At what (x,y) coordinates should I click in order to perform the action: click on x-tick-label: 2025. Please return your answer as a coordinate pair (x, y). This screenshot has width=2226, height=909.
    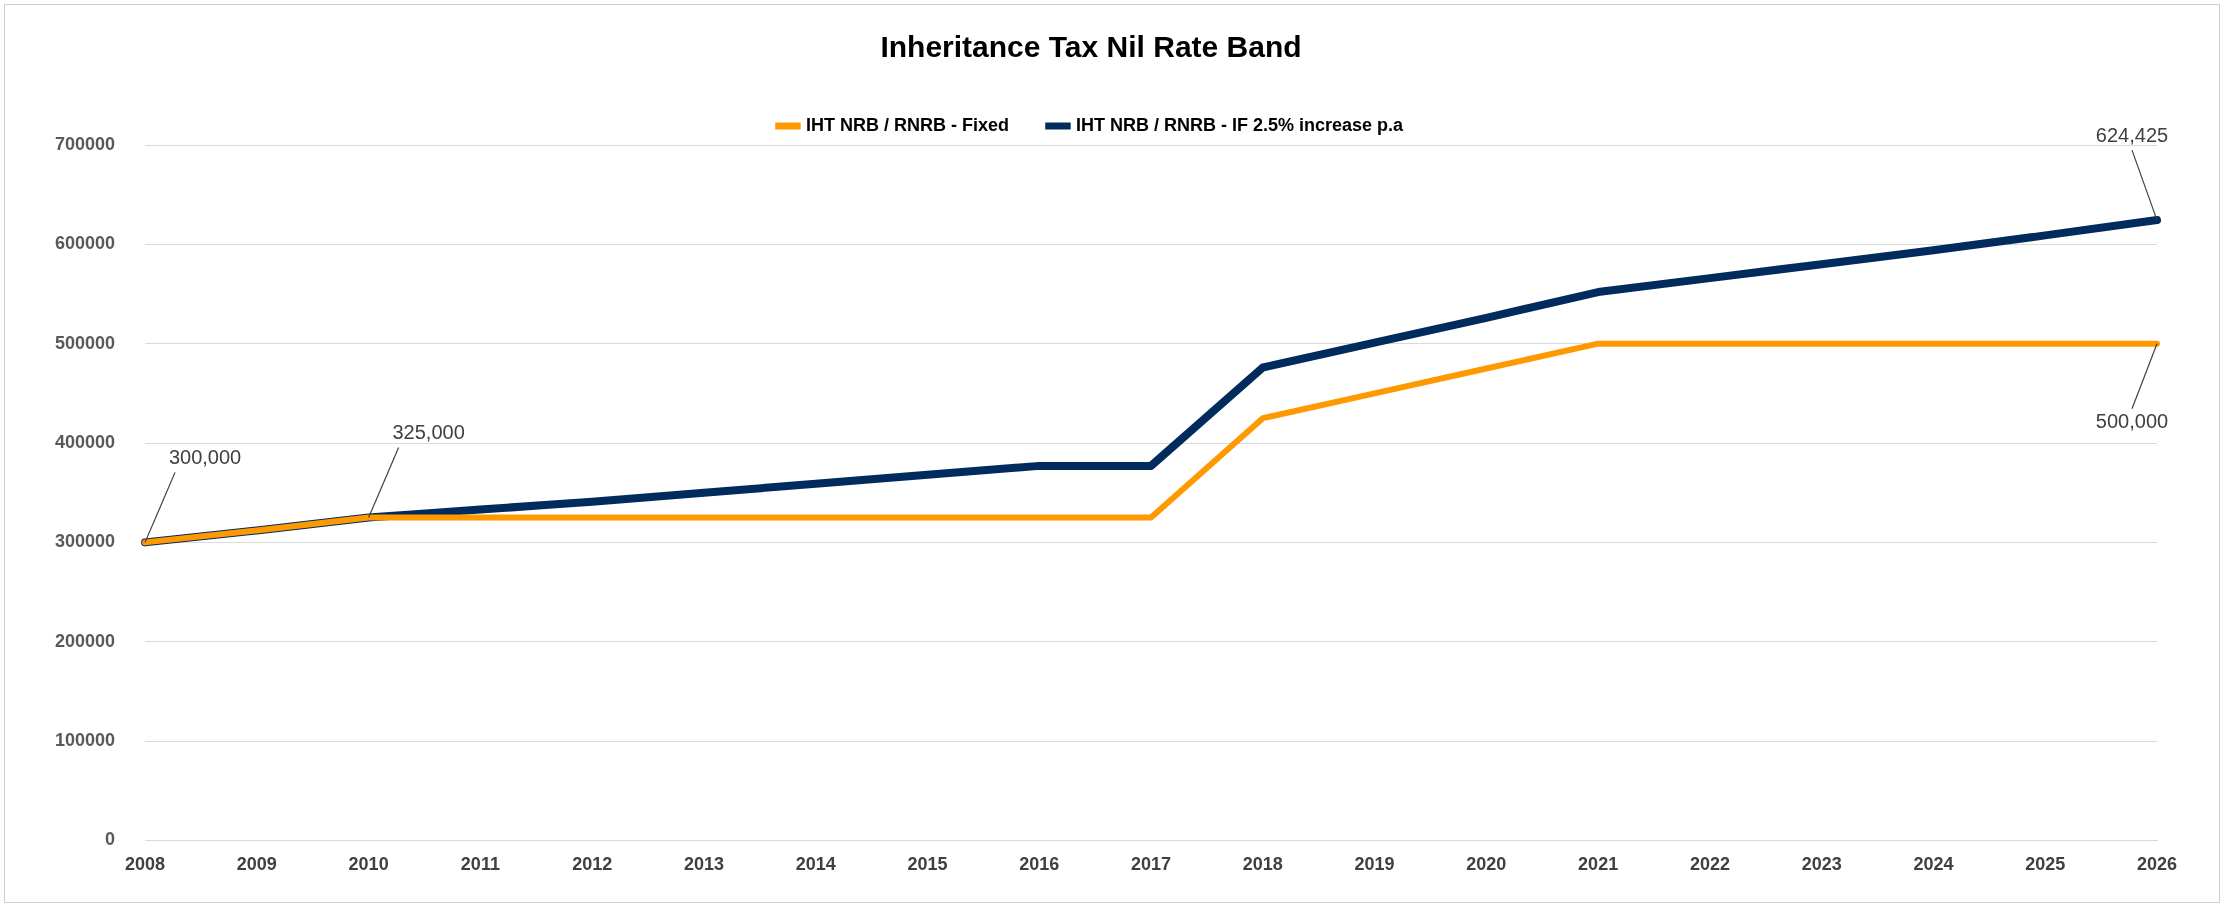
    Looking at the image, I should click on (2045, 864).